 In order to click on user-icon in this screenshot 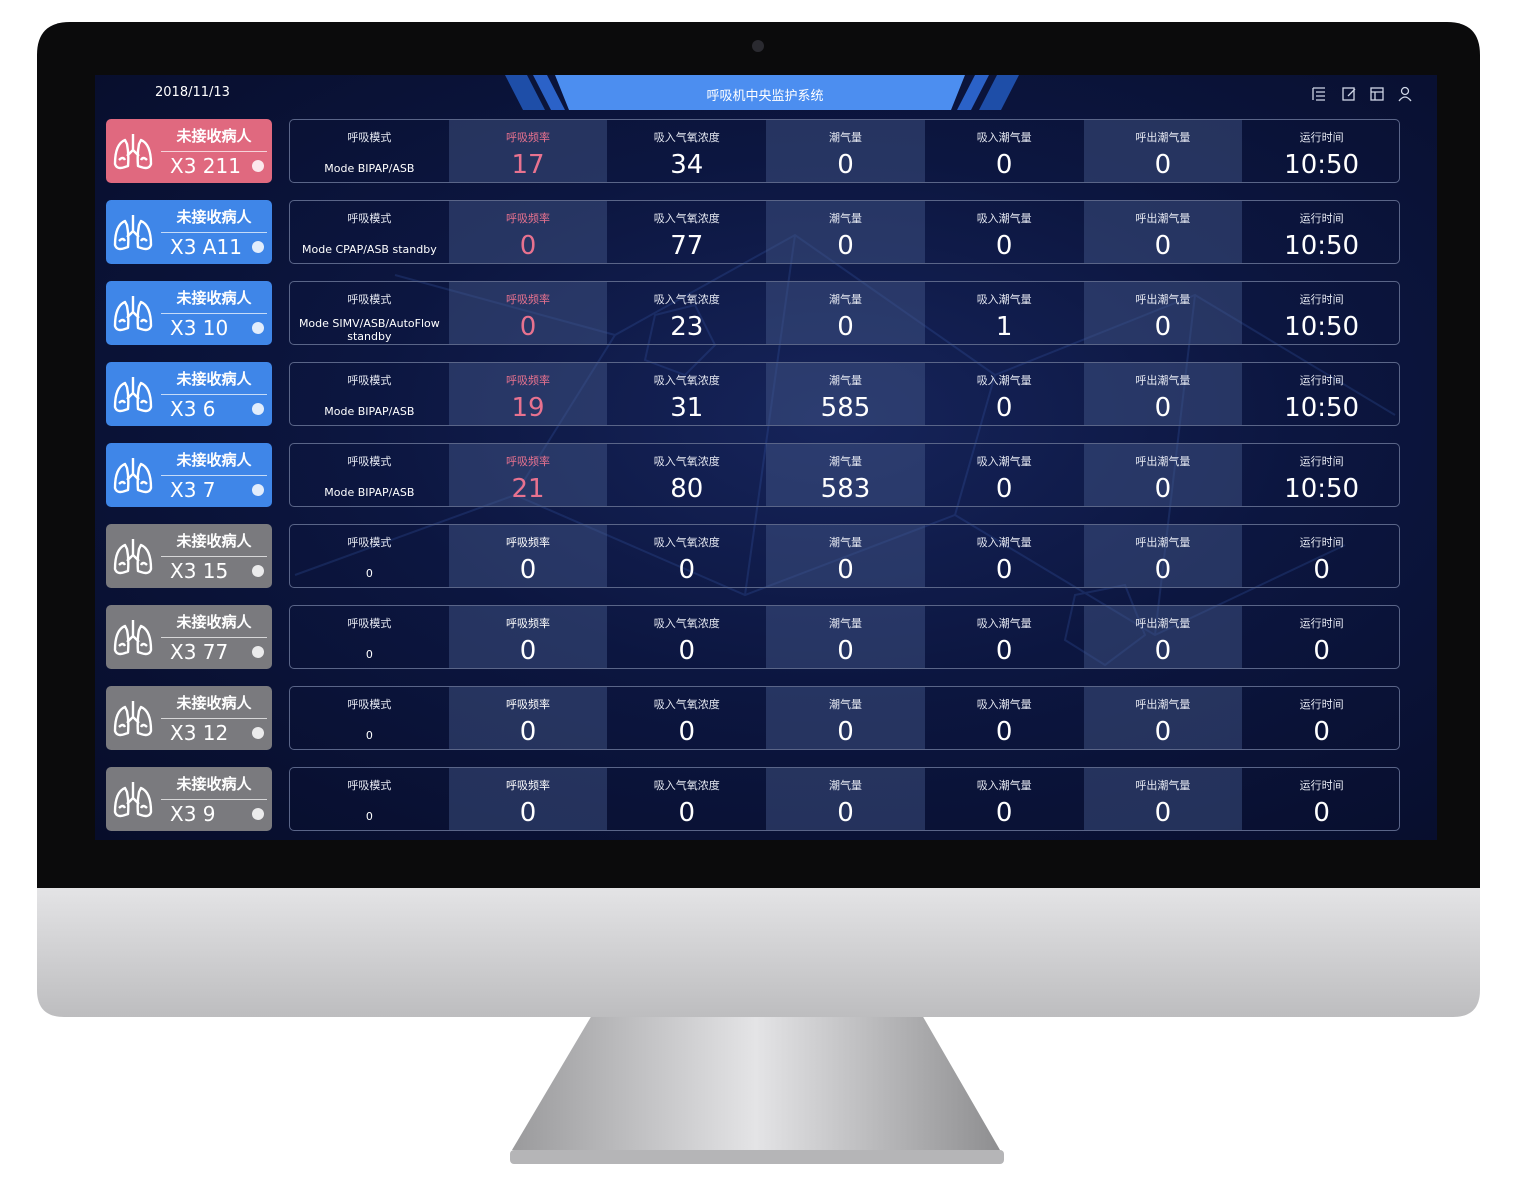, I will do `click(1405, 94)`.